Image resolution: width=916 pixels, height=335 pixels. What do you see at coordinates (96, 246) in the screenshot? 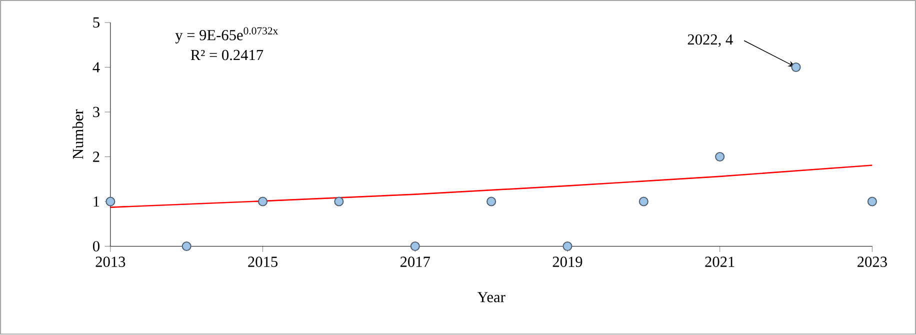
I see `y-tick-label: 0` at bounding box center [96, 246].